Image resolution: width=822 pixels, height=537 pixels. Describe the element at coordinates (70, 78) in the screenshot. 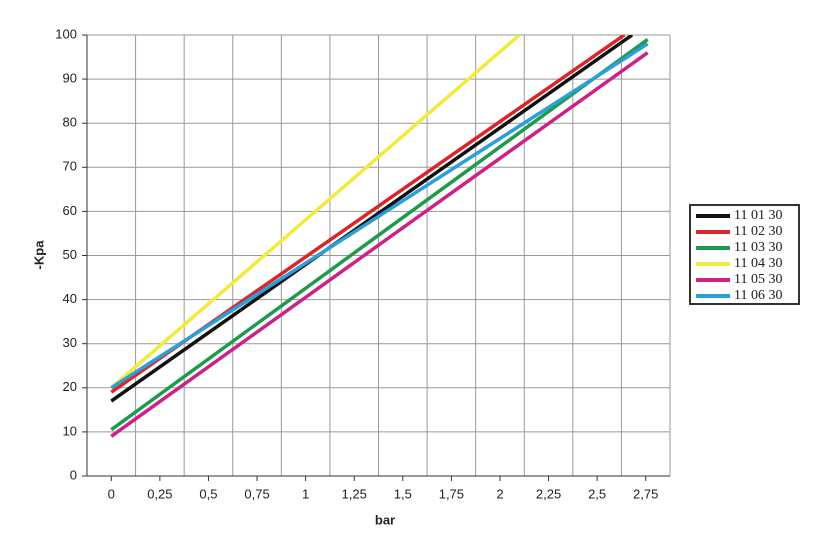

I see `y-tick-label: 90` at that location.